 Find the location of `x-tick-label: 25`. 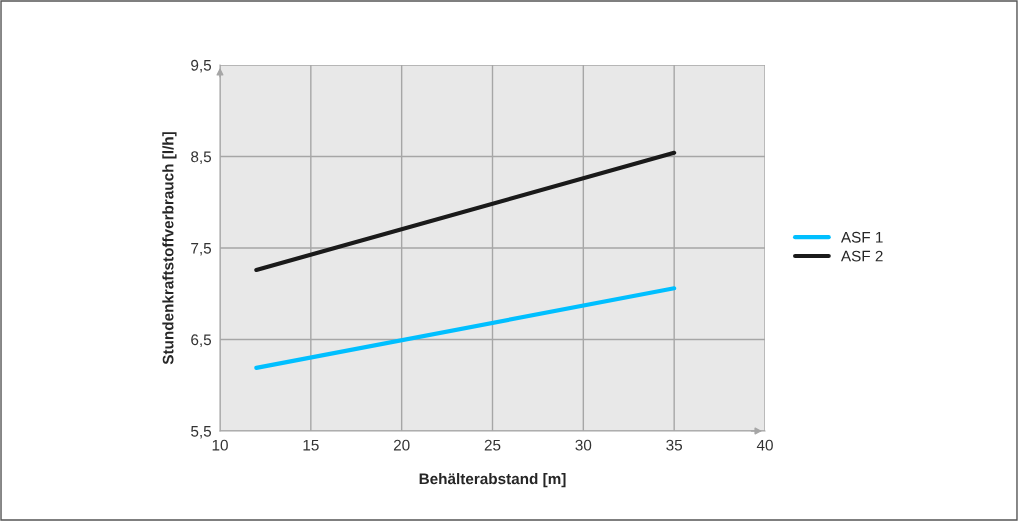

x-tick-label: 25 is located at coordinates (492, 445).